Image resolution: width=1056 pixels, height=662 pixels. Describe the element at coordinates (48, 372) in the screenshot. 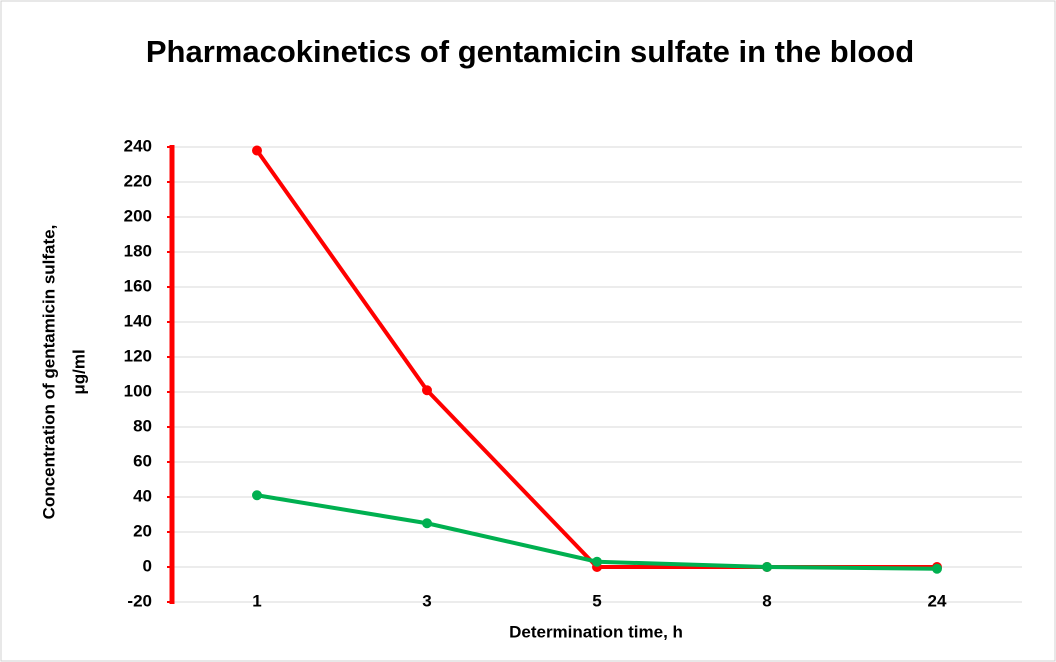

I see `y-axis-label: Concentration of gentamicin sulfate,` at that location.